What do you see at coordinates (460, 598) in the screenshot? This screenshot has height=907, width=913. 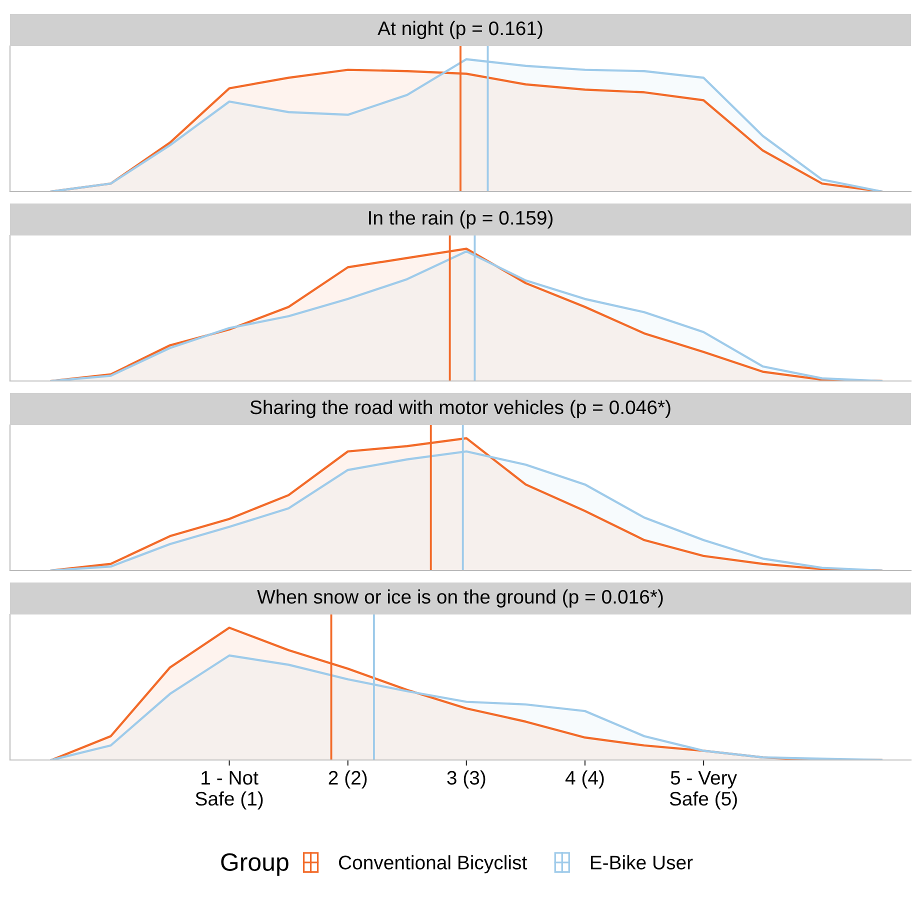 I see `chart-title: When snow or ice is on the ground (p = 0.016*)` at bounding box center [460, 598].